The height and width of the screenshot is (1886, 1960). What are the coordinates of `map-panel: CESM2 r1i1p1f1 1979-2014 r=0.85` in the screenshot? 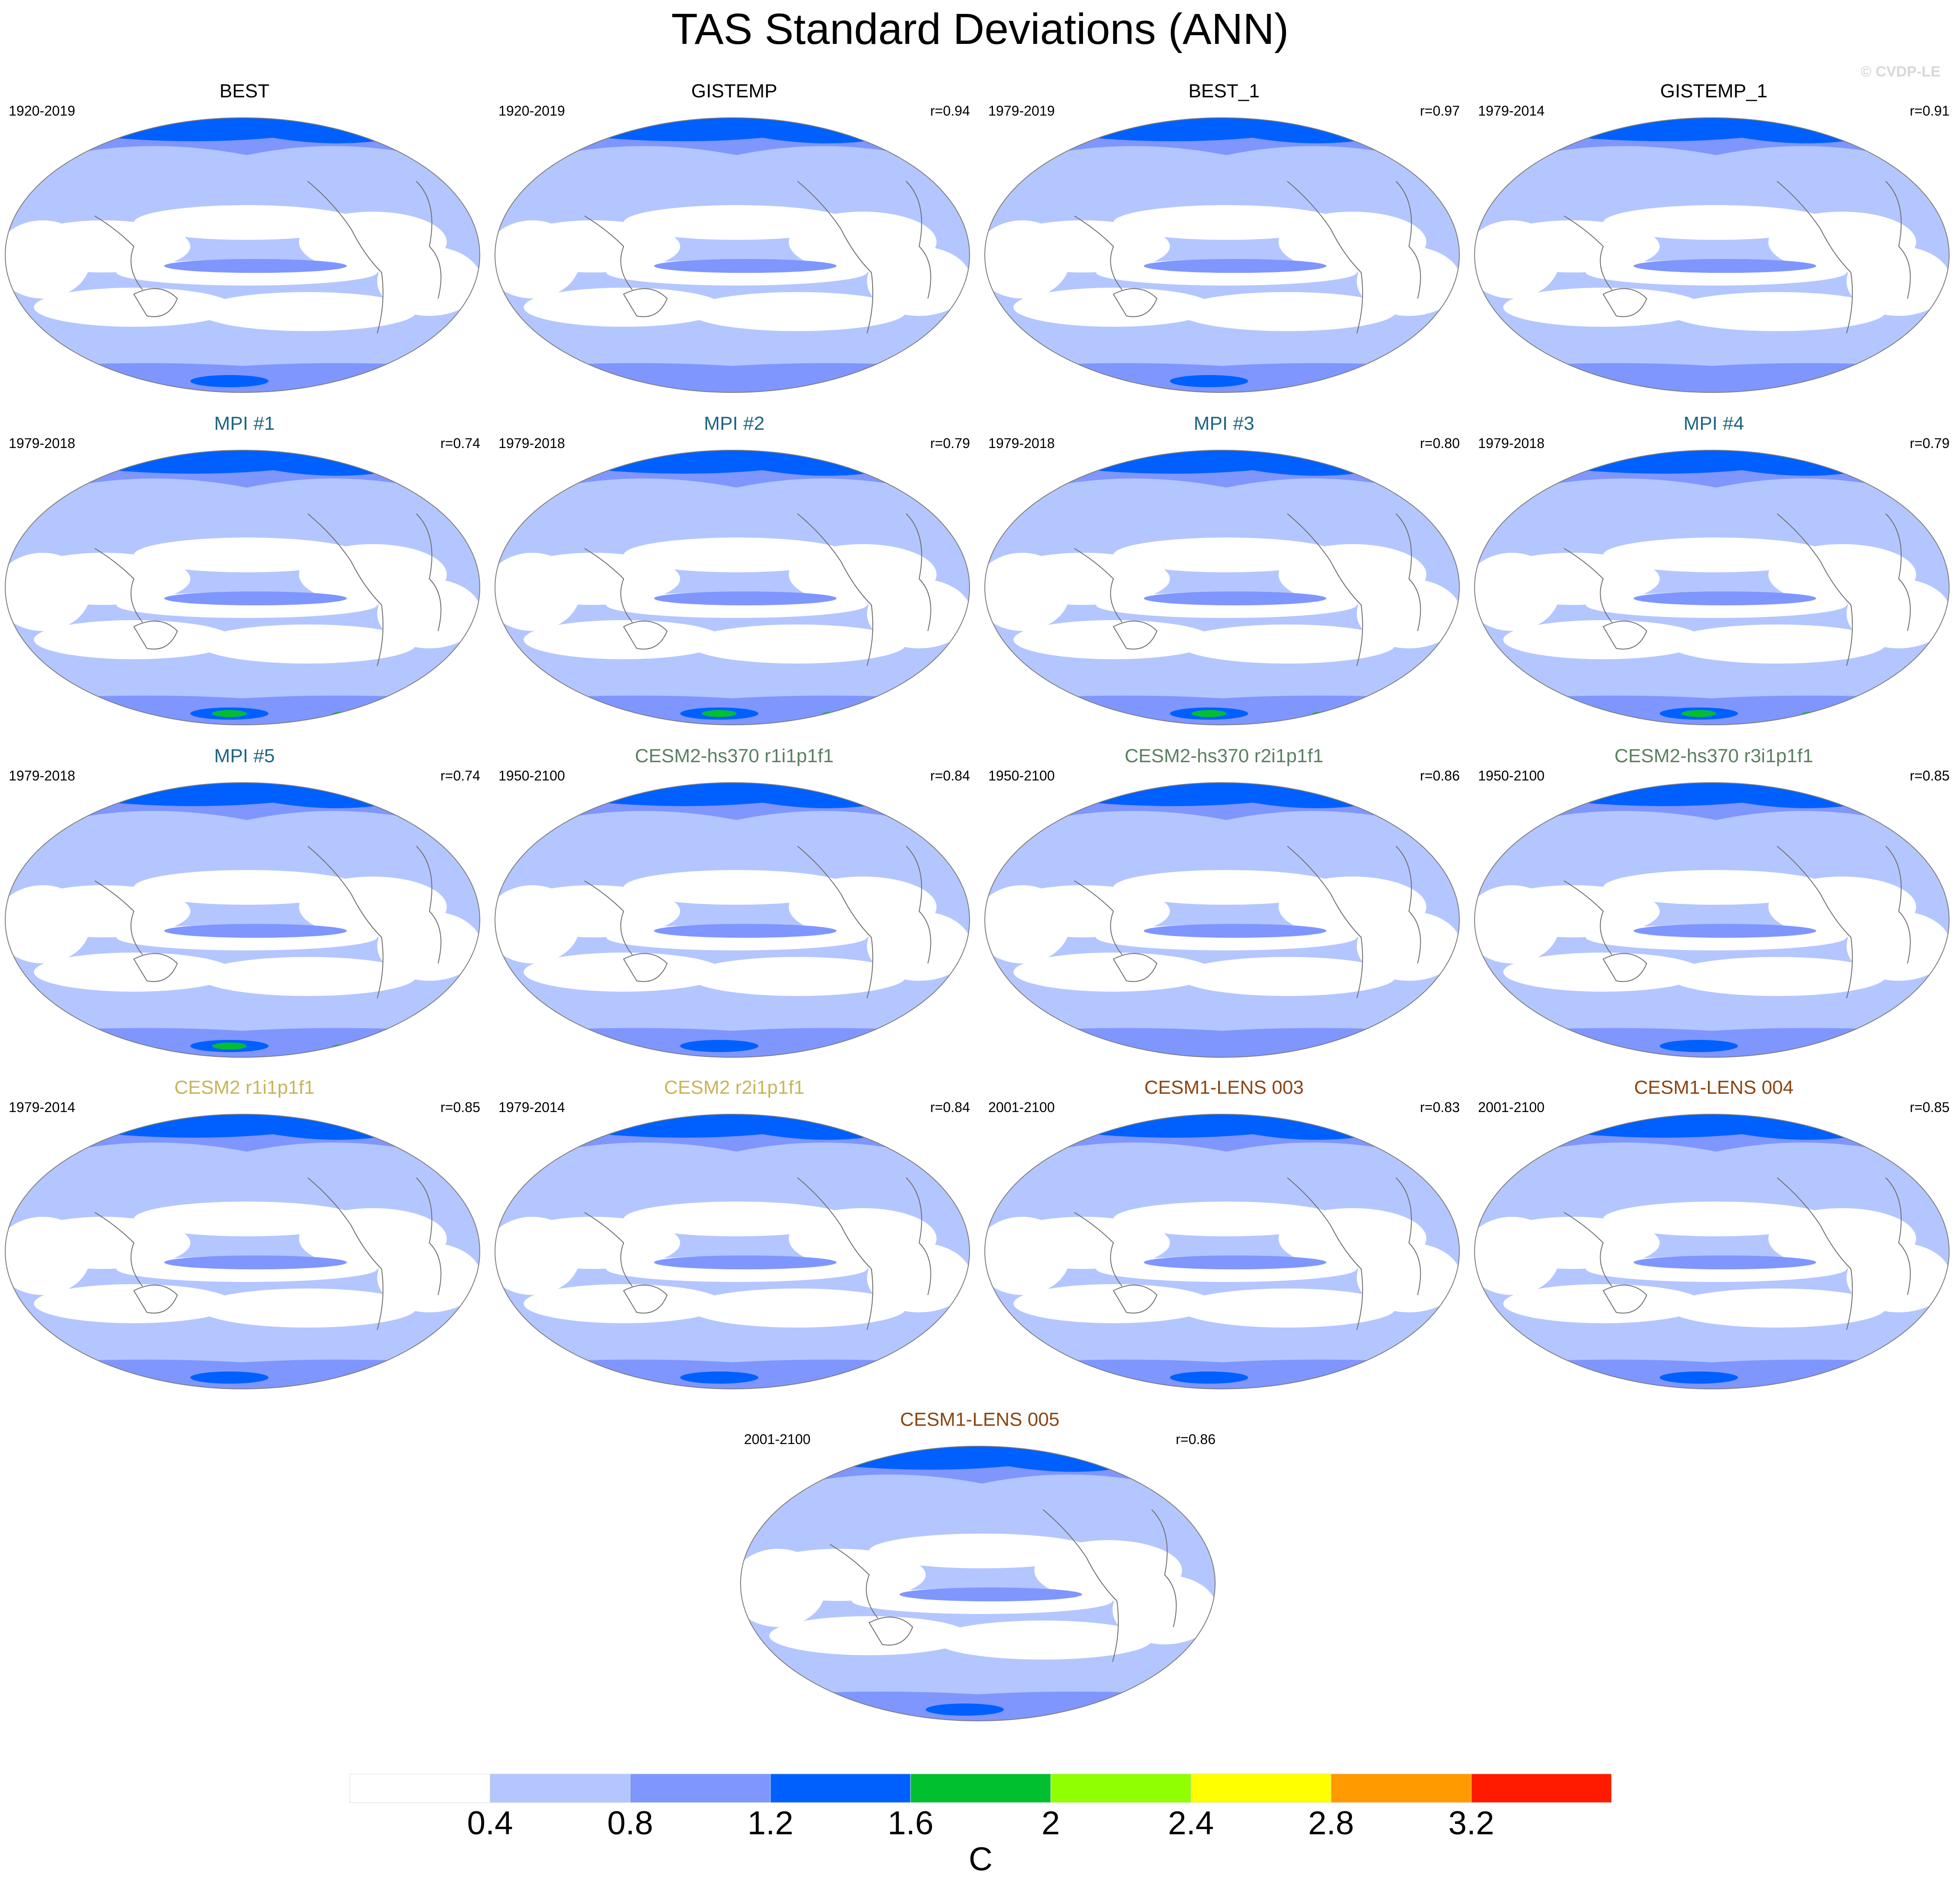 It's located at (244, 1233).